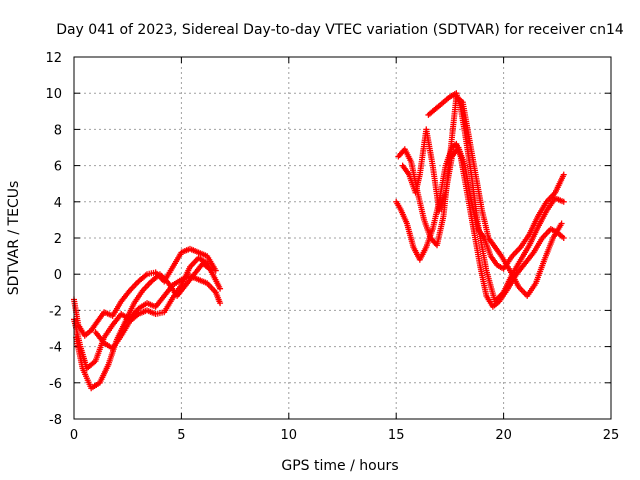 Image resolution: width=640 pixels, height=480 pixels. I want to click on y-tick-label: 8, so click(58, 130).